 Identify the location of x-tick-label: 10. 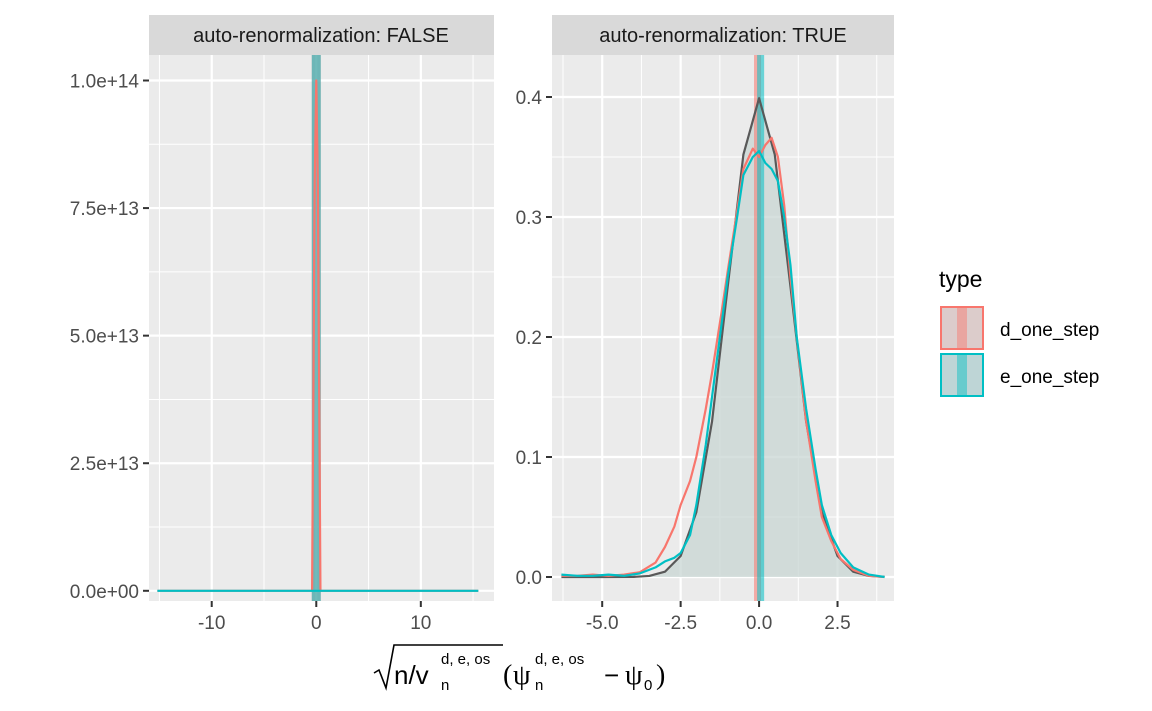
(420, 623).